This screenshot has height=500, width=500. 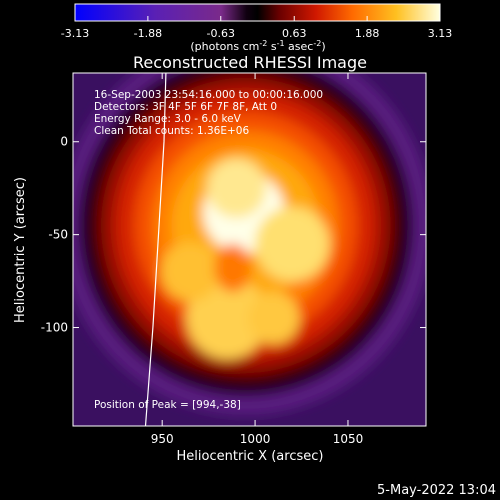 I want to click on chart-title: Reconstructed RHESSI Image, so click(x=250, y=62).